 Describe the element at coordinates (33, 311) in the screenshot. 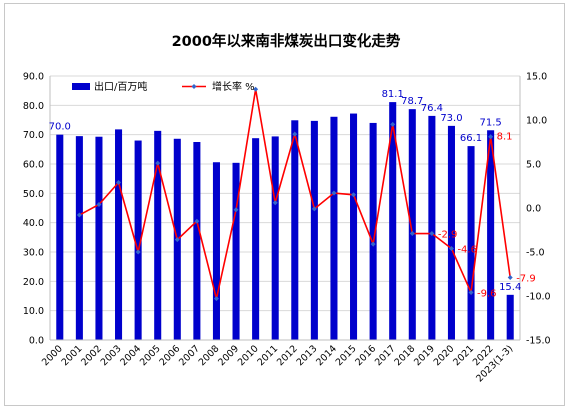

I see `left-axis-tick-label: 10.0` at that location.